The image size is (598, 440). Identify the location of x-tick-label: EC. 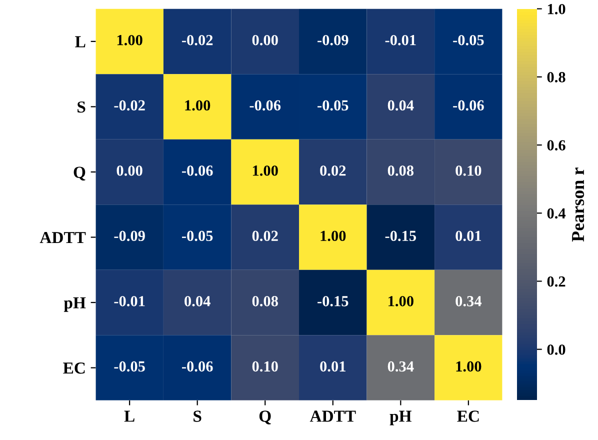
(468, 416).